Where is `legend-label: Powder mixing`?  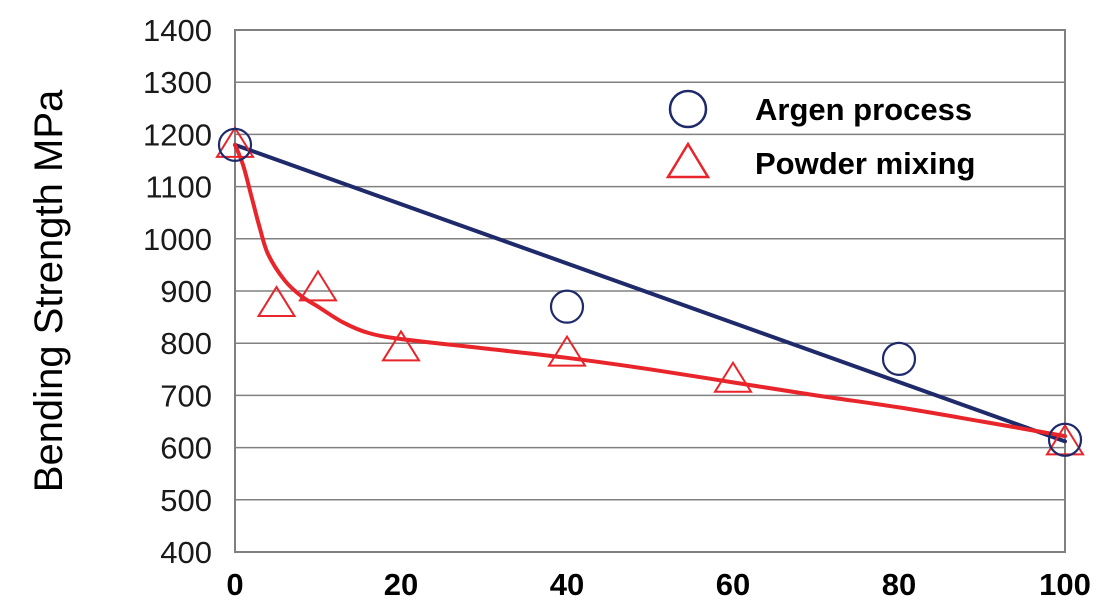
legend-label: Powder mixing is located at coordinates (865, 163).